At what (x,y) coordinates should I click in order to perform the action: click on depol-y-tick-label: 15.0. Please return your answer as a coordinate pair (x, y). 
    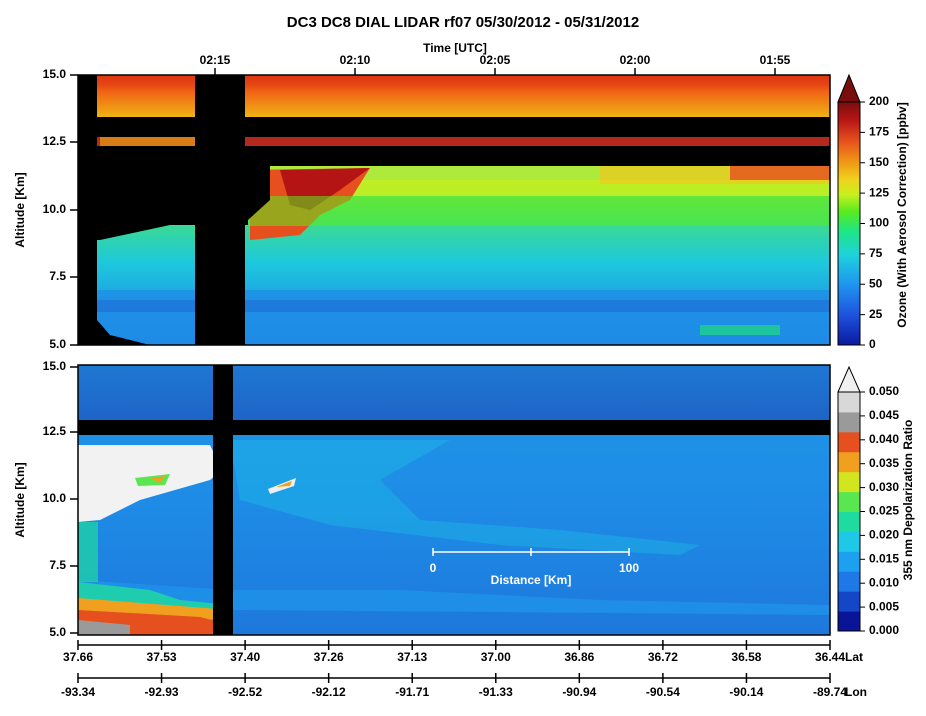
    Looking at the image, I should click on (55, 366).